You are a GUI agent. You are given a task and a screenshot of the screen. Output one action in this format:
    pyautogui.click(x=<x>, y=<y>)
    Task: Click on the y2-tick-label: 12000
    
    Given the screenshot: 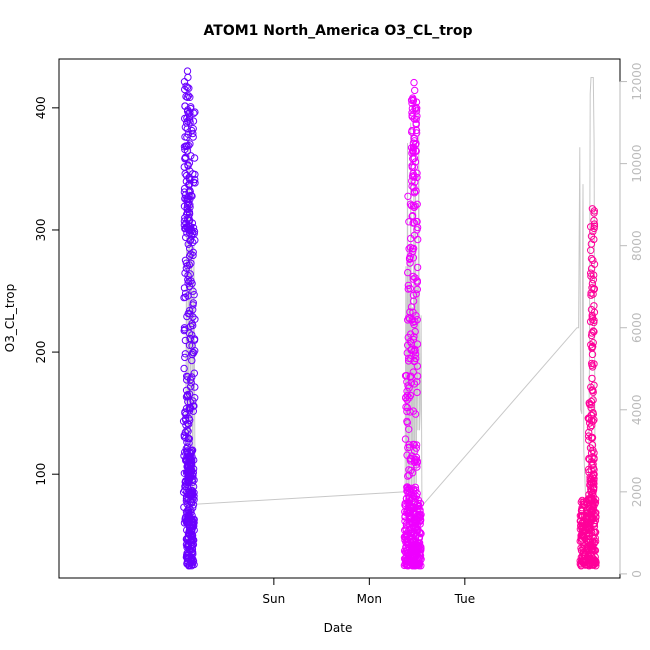 What is the action you would take?
    pyautogui.click(x=637, y=81)
    